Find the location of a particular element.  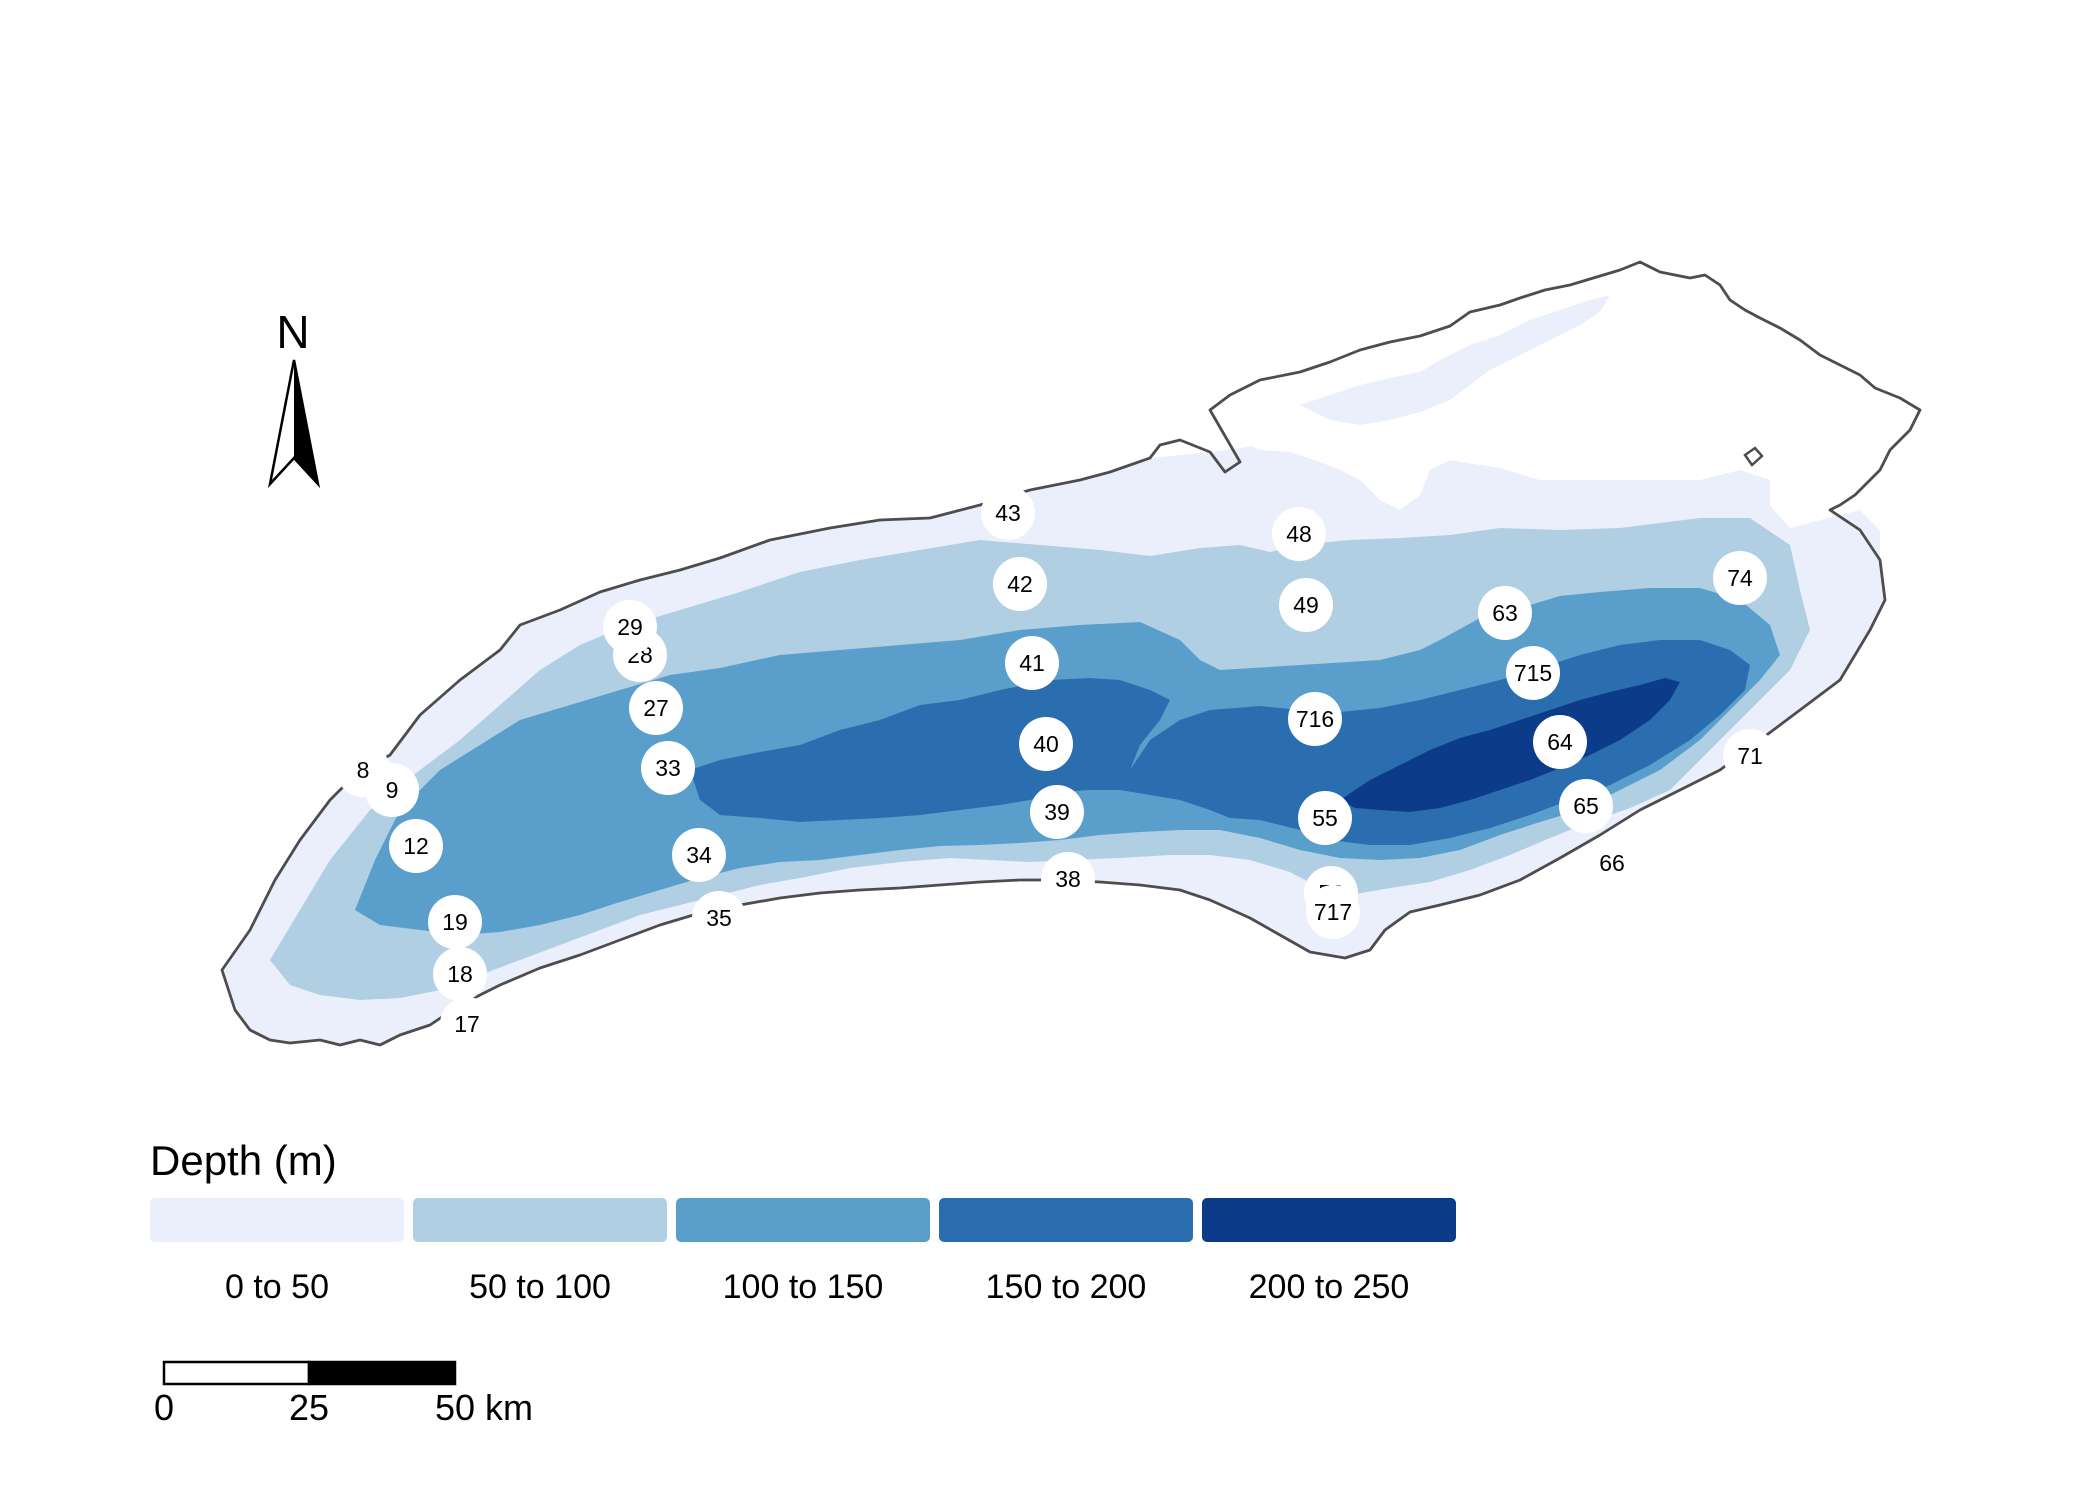

station-marker: 42 is located at coordinates (1020, 584).